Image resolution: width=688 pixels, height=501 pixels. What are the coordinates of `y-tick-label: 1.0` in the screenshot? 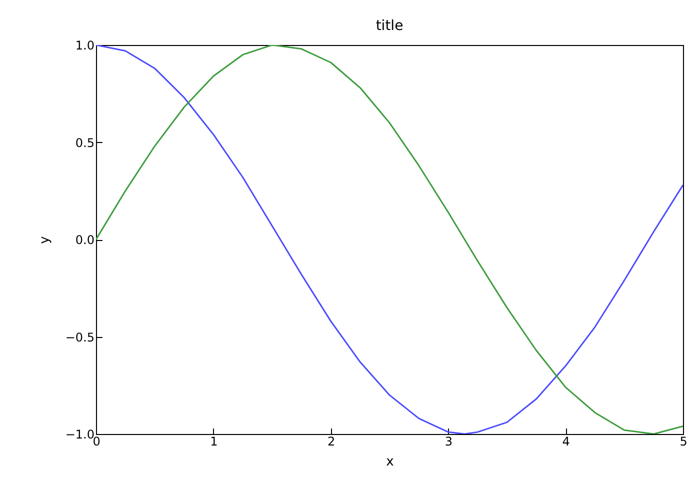 It's located at (84, 45).